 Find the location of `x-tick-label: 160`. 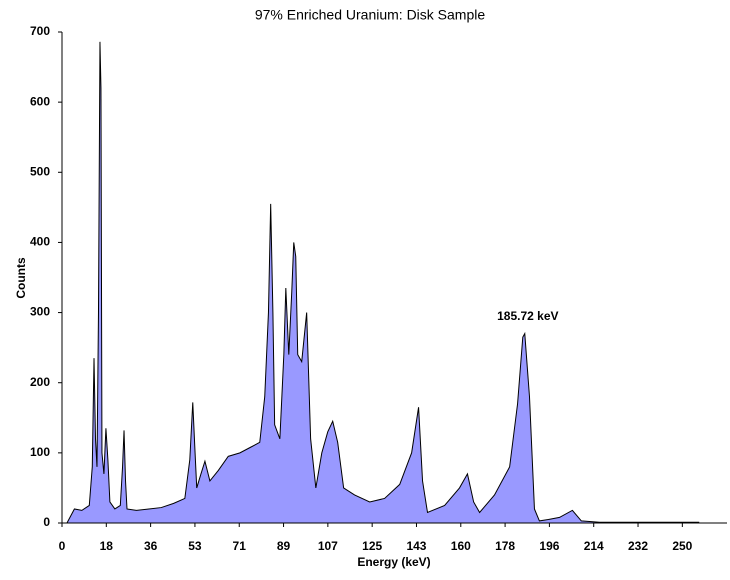

x-tick-label: 160 is located at coordinates (461, 546).